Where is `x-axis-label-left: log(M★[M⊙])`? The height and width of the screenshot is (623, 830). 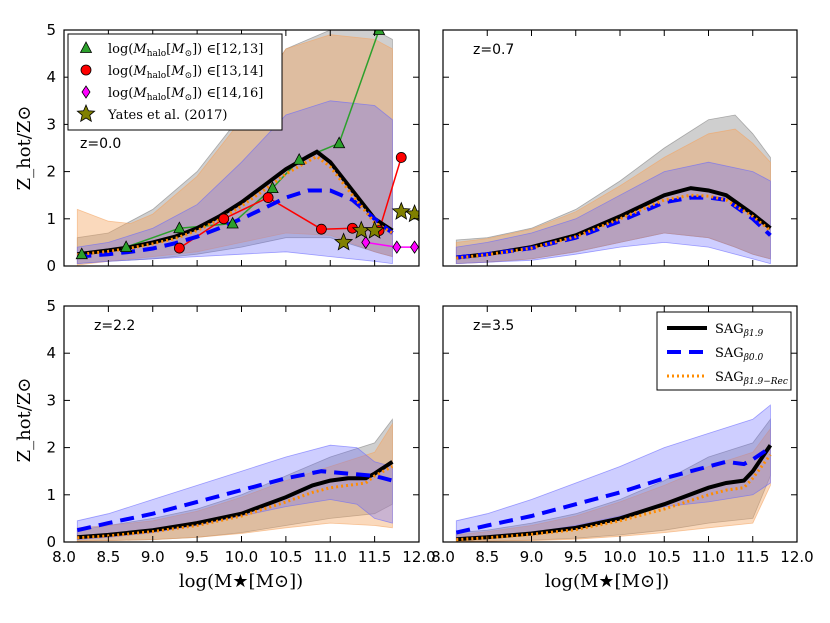 x-axis-label-left: log(M★[M⊙]) is located at coordinates (241, 581).